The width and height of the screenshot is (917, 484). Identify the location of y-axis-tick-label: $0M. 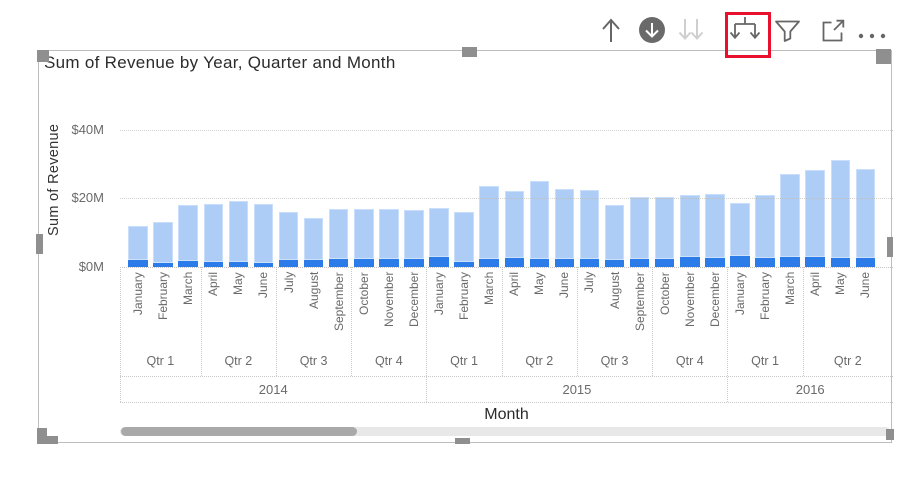
(91, 266).